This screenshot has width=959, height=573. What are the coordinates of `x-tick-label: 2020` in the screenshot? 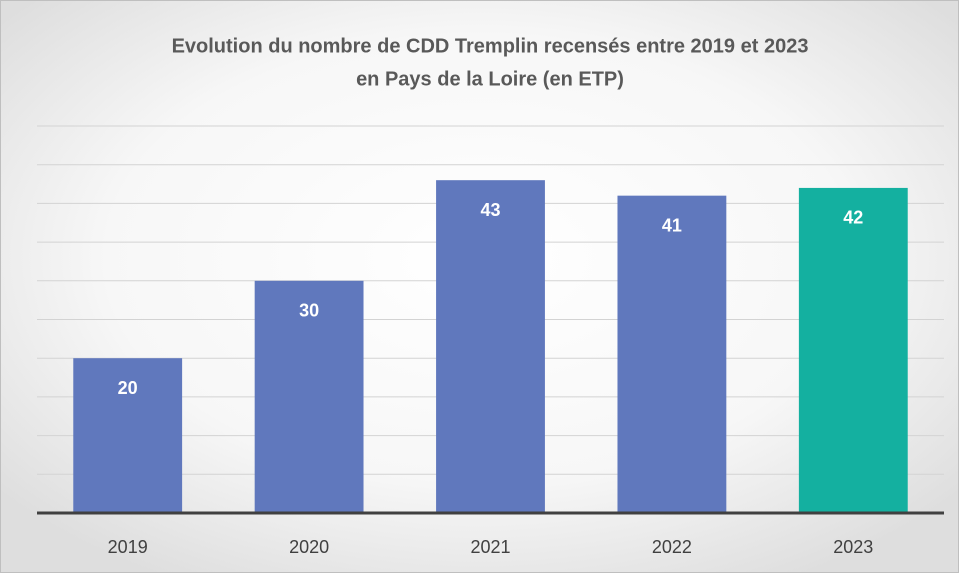 It's located at (309, 547).